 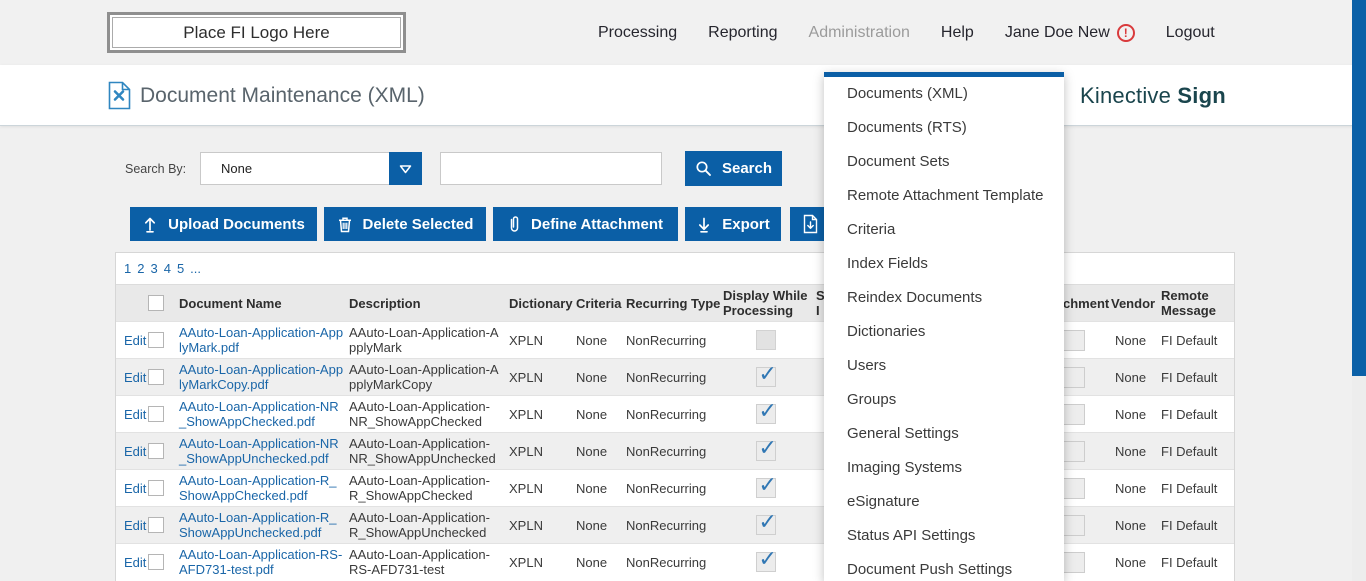 What do you see at coordinates (903, 433) in the screenshot?
I see `menu-item-general-settings: General Settings` at bounding box center [903, 433].